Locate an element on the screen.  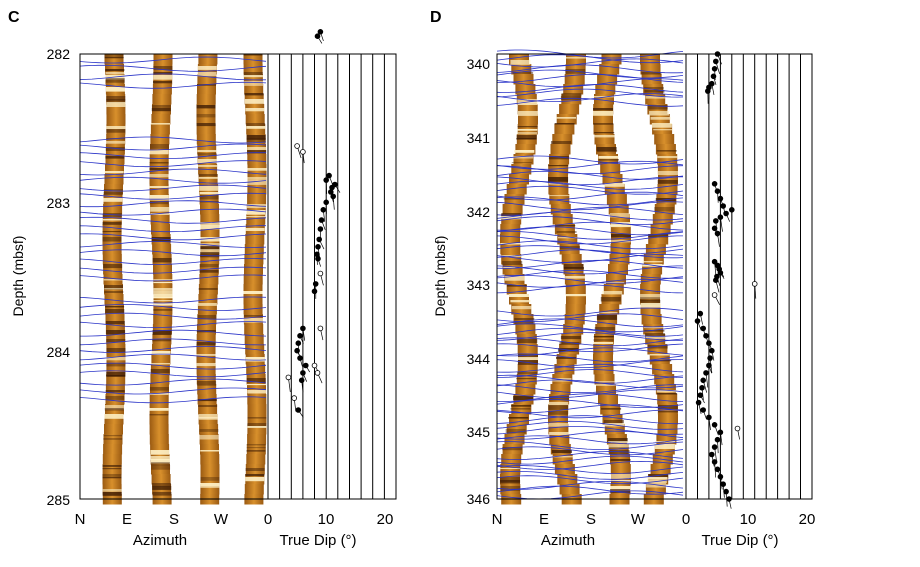
azimuth-tick-n: N is located at coordinates (80, 519).